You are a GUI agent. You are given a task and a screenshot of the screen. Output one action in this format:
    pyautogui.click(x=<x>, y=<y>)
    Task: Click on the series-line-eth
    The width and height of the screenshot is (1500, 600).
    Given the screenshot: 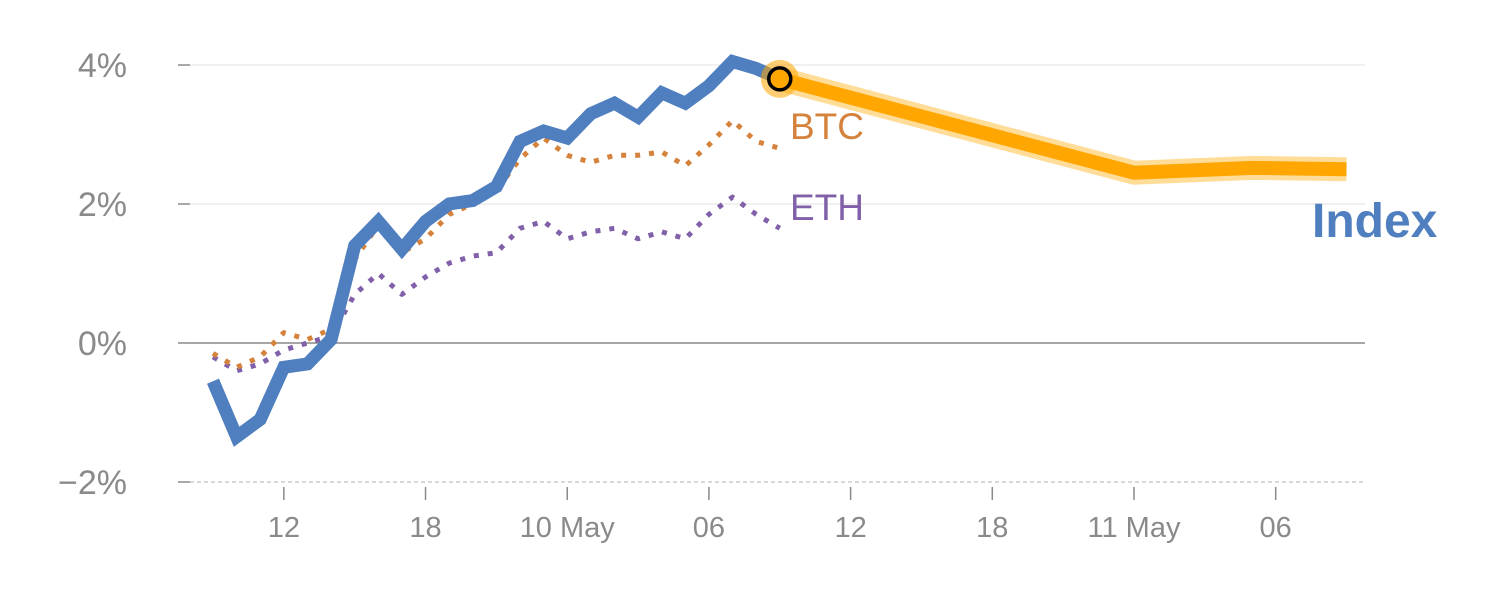 What is the action you would take?
    pyautogui.click(x=496, y=284)
    